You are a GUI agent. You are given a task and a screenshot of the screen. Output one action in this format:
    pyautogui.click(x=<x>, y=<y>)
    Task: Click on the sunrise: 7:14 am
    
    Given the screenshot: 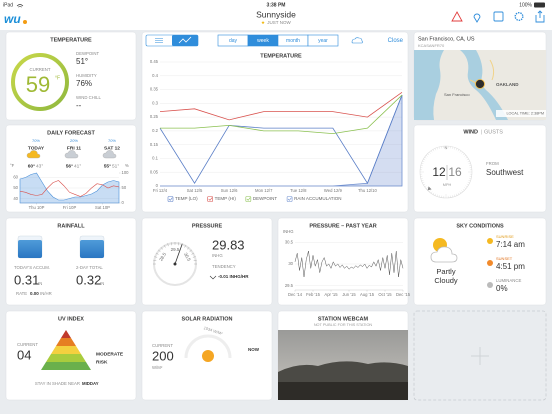 What is the action you would take?
    pyautogui.click(x=510, y=244)
    